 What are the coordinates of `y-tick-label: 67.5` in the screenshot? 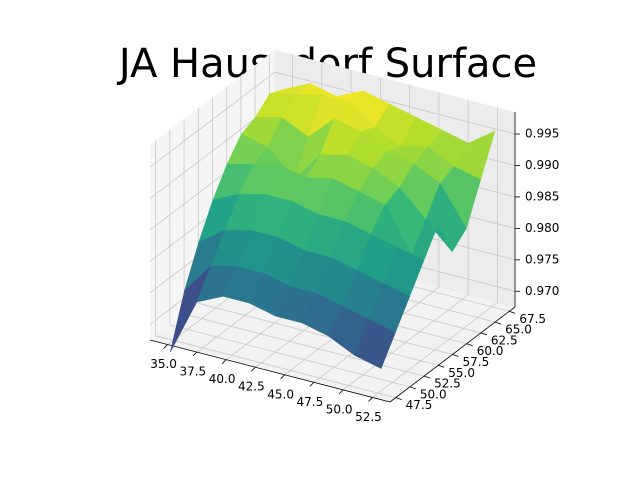 It's located at (532, 319).